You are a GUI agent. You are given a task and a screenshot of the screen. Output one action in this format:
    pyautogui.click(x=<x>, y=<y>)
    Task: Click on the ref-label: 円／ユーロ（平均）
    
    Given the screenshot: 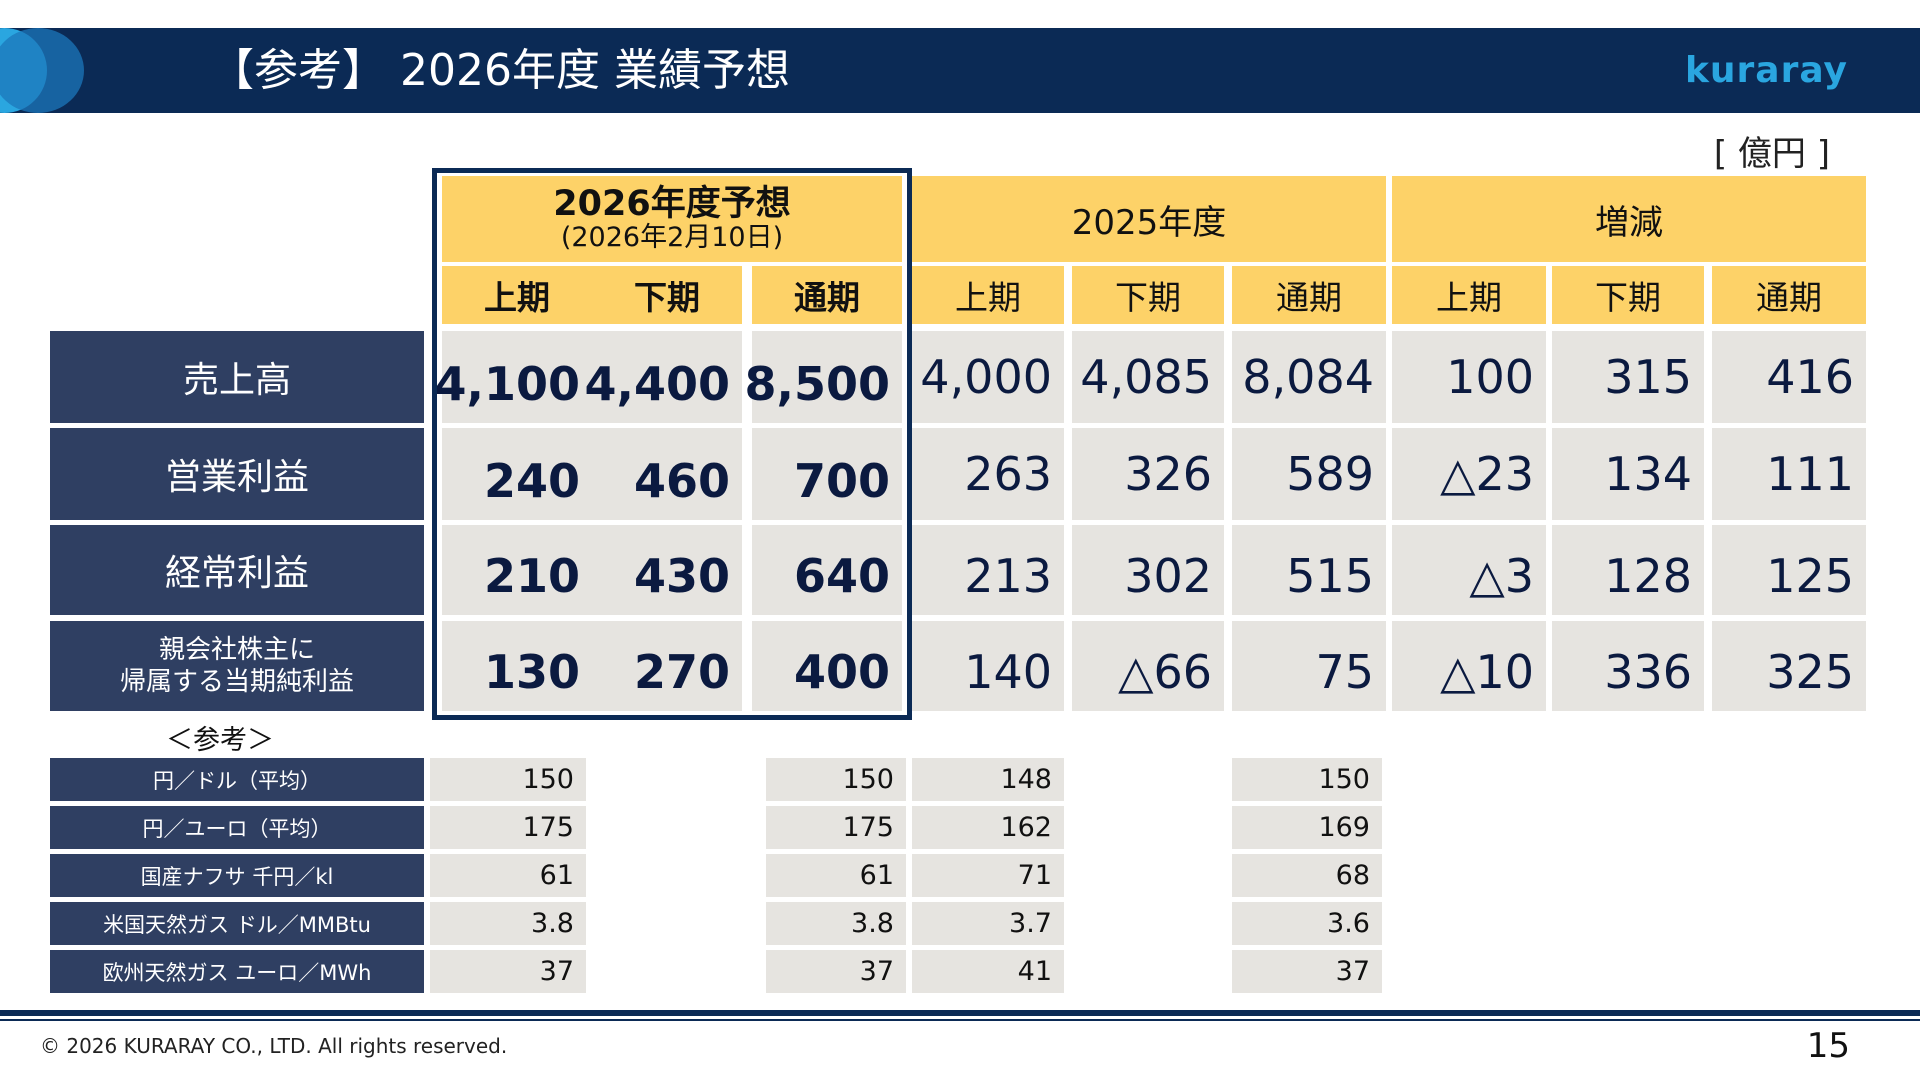 What is the action you would take?
    pyautogui.click(x=237, y=827)
    